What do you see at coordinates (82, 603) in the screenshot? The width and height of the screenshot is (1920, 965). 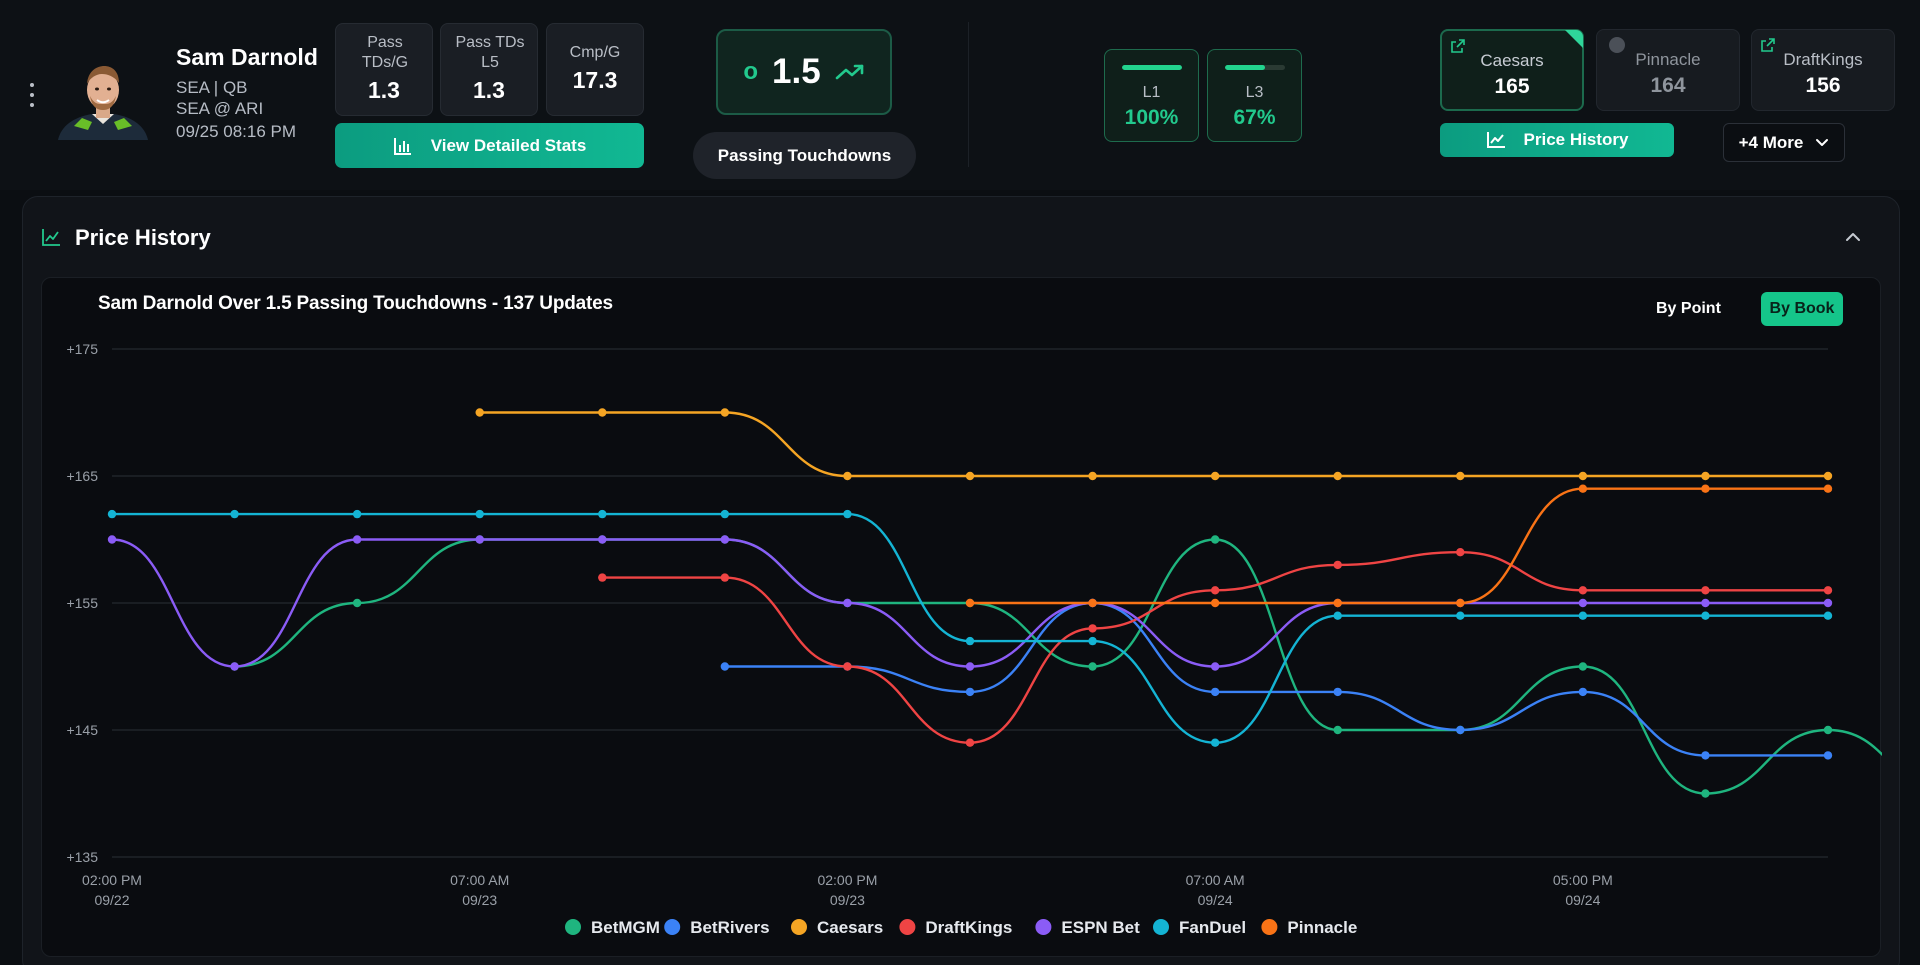 I see `y-tick-label: +155` at bounding box center [82, 603].